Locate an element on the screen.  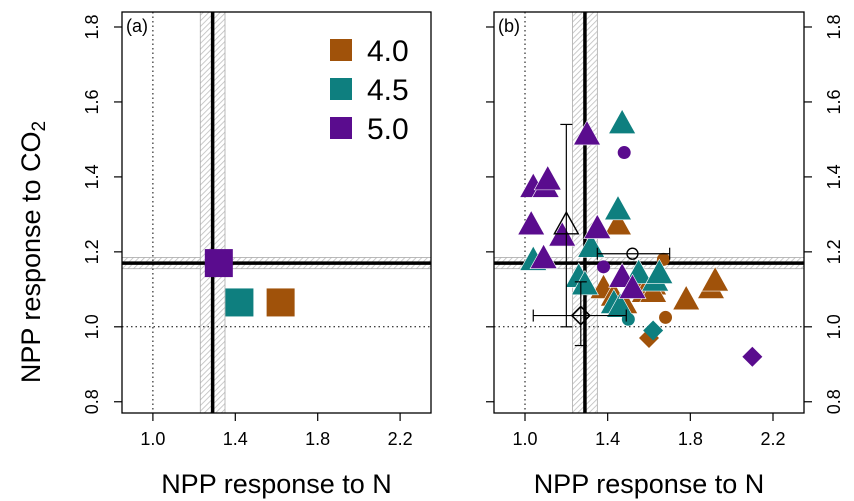
panel-a-x-axis-label: NPP response to N is located at coordinates (276, 484).